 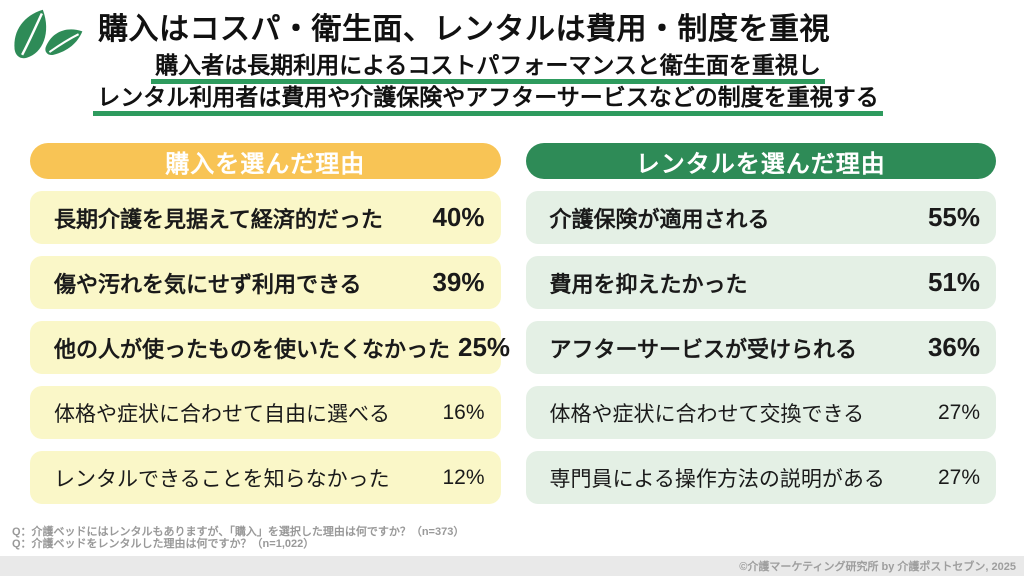 What do you see at coordinates (252, 349) in the screenshot?
I see `row-label: 他の人が使ったものを使いたくなかった` at bounding box center [252, 349].